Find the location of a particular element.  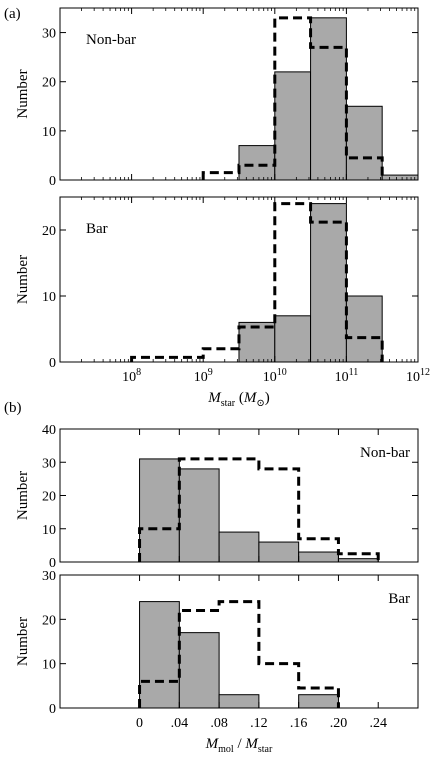

x-tick-label: 10⁸ is located at coordinates (131, 376).